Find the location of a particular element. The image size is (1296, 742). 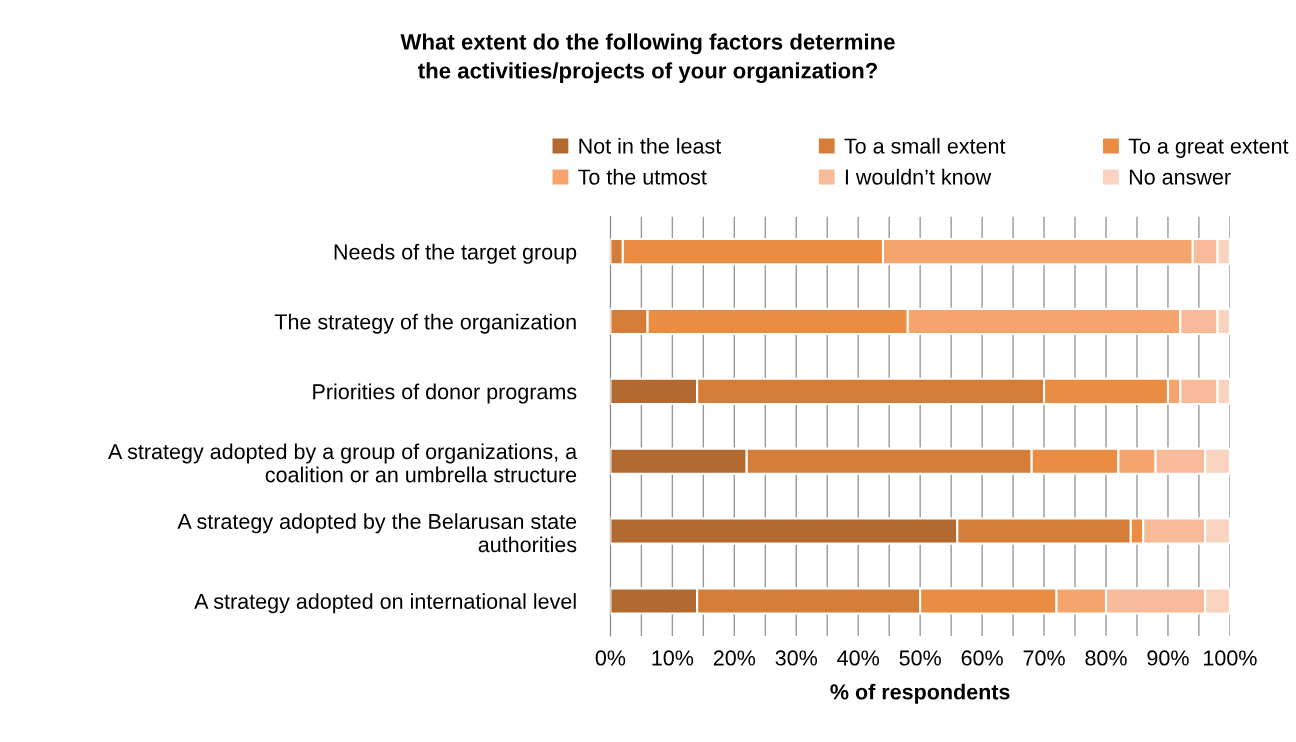

x-tick-label: 30% is located at coordinates (796, 658).